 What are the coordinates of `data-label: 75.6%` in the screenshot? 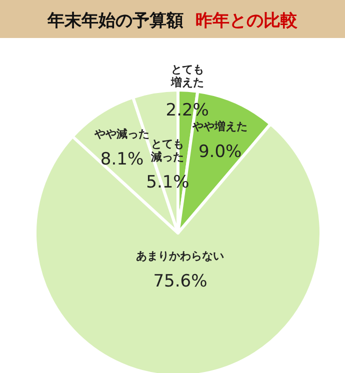 It's located at (180, 282).